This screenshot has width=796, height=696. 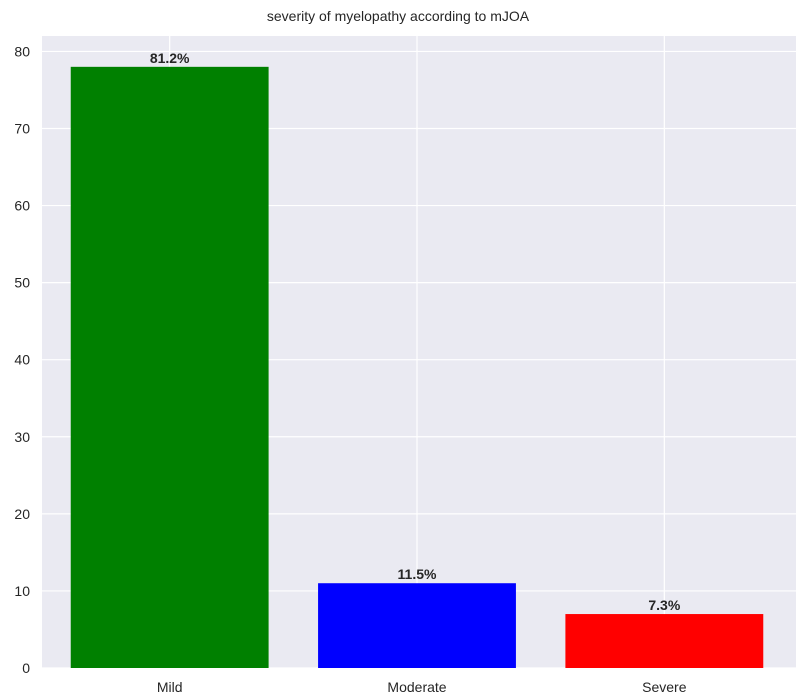 I want to click on y-axis: 0 10 20 30 40 50 60 70 80, so click(x=22, y=359).